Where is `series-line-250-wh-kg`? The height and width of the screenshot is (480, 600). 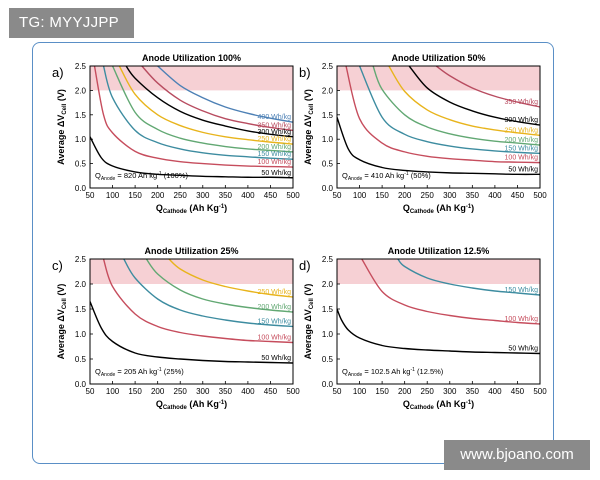 series-line-250-wh-kg is located at coordinates (464, 101).